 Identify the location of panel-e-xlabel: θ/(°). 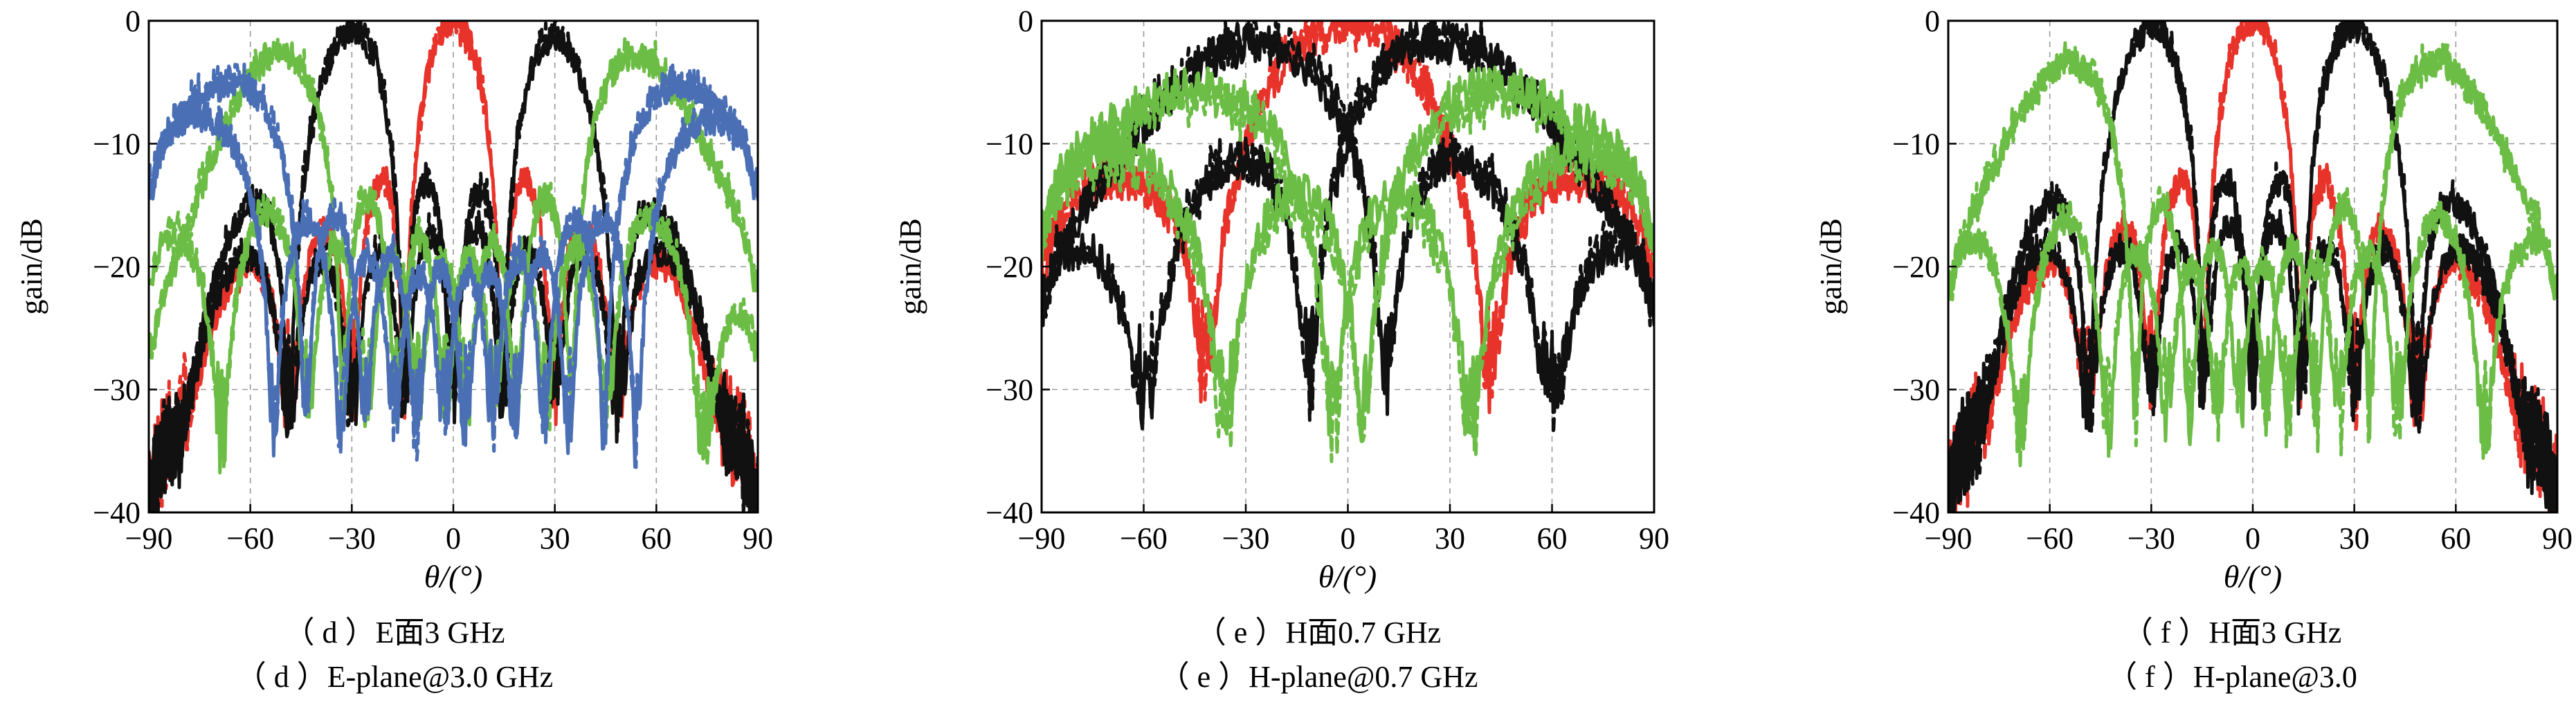
(1347, 576).